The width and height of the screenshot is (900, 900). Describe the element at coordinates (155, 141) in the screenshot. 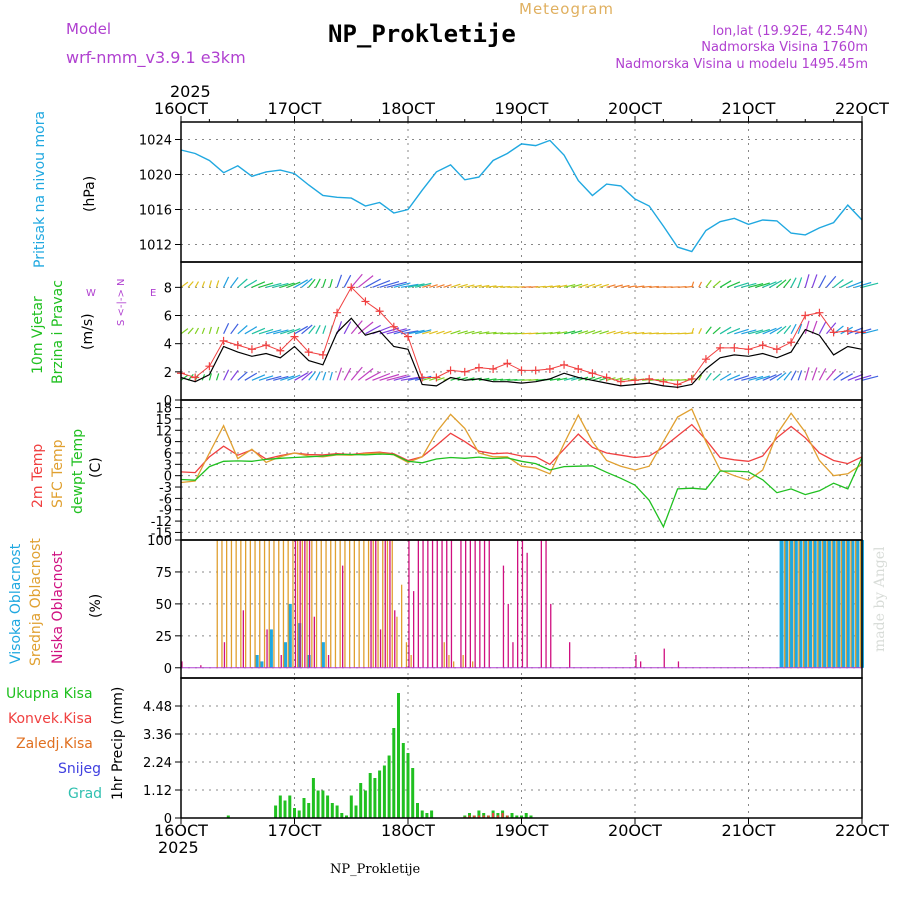

I see `pressure-ytick-label: 1024` at that location.